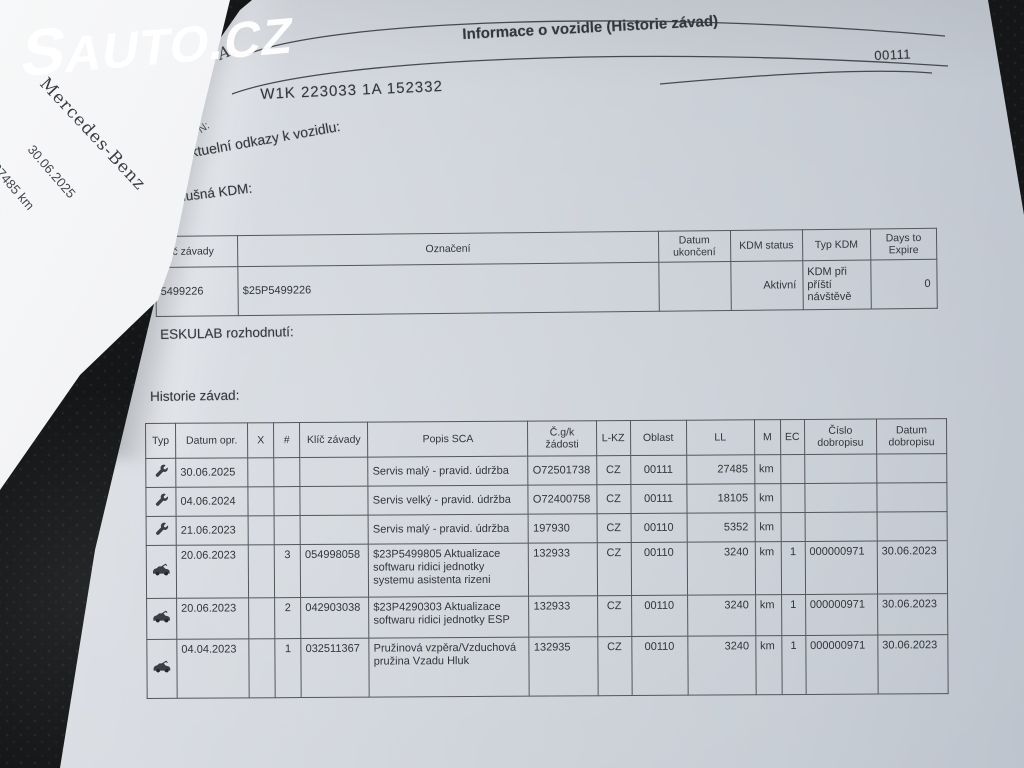 The height and width of the screenshot is (768, 1024). Describe the element at coordinates (903, 244) in the screenshot. I see `column-header: Days to Expire` at that location.